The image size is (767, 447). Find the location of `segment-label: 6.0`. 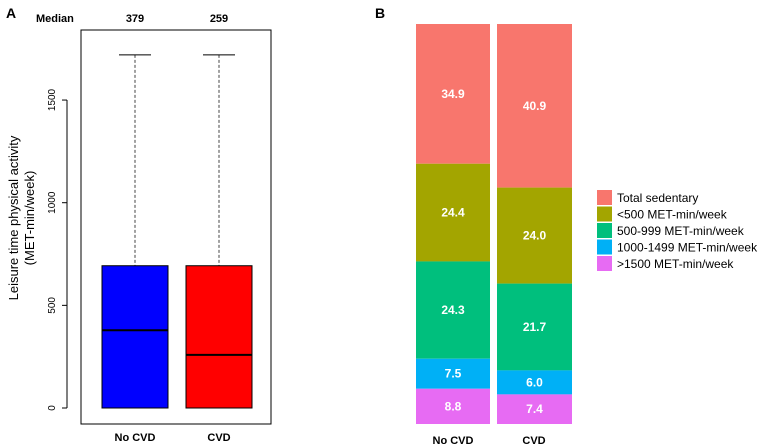

segment-label: 6.0 is located at coordinates (534, 382).